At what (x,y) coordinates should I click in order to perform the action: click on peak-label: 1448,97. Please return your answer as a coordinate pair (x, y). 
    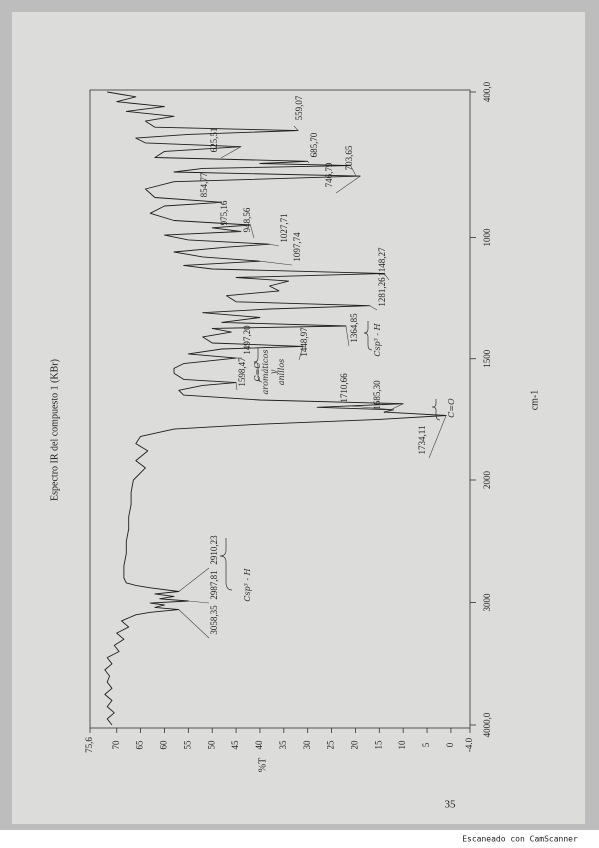
    Looking at the image, I should click on (304, 342).